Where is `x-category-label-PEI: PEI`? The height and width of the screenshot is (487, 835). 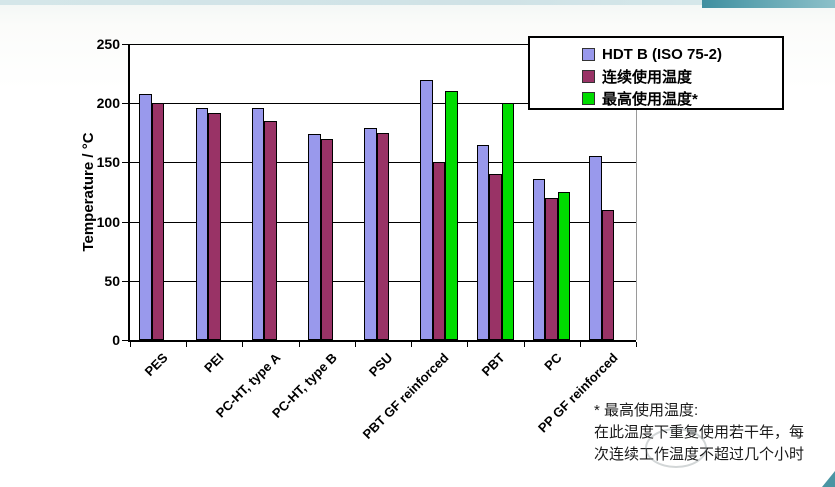
x-category-label-PEI: PEI is located at coordinates (214, 363).